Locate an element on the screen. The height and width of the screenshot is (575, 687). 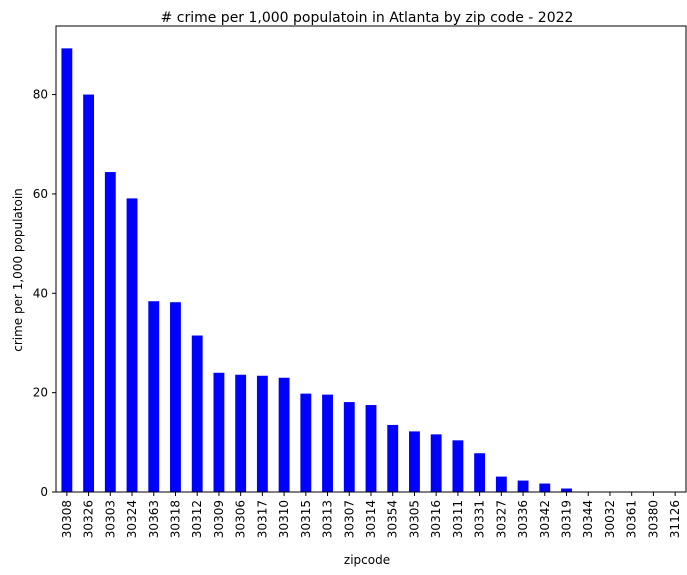
x-tick-label: 30326 is located at coordinates (89, 519).